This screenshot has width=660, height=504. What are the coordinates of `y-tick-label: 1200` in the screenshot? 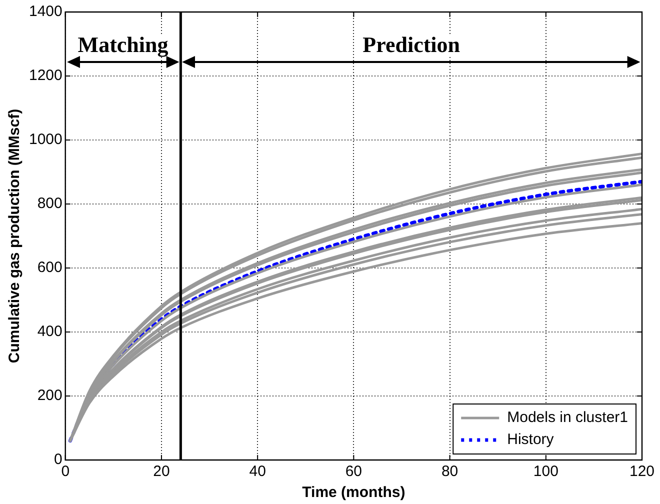 It's located at (45, 75).